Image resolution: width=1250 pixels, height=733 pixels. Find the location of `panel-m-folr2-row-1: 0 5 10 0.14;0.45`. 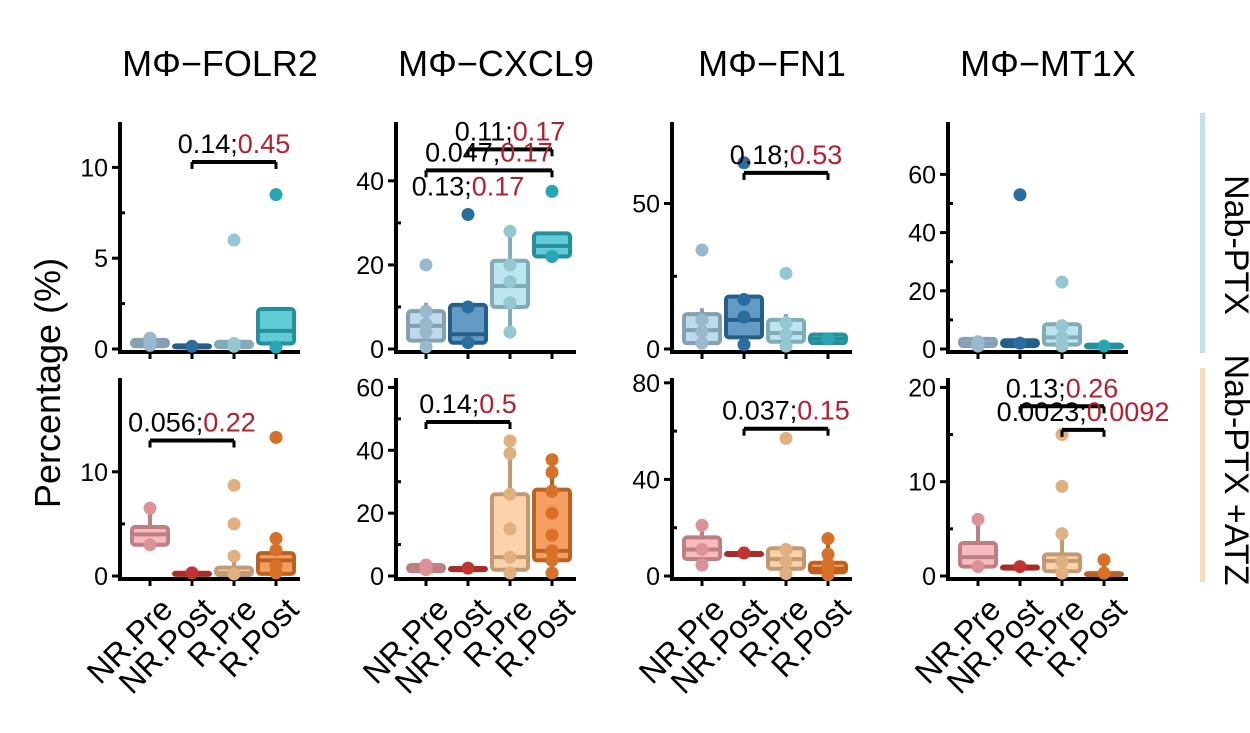

panel-m-folr2-row-1: 0 5 10 0.14;0.45 is located at coordinates (190, 243).